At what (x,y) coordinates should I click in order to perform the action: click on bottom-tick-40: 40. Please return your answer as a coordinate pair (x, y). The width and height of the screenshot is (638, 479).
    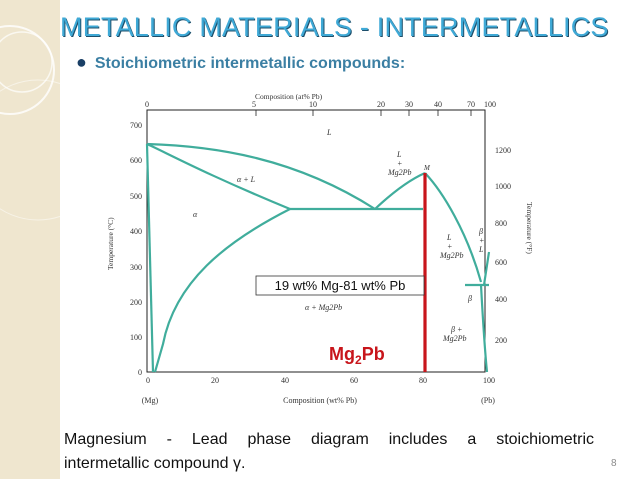
    Looking at the image, I should click on (285, 380).